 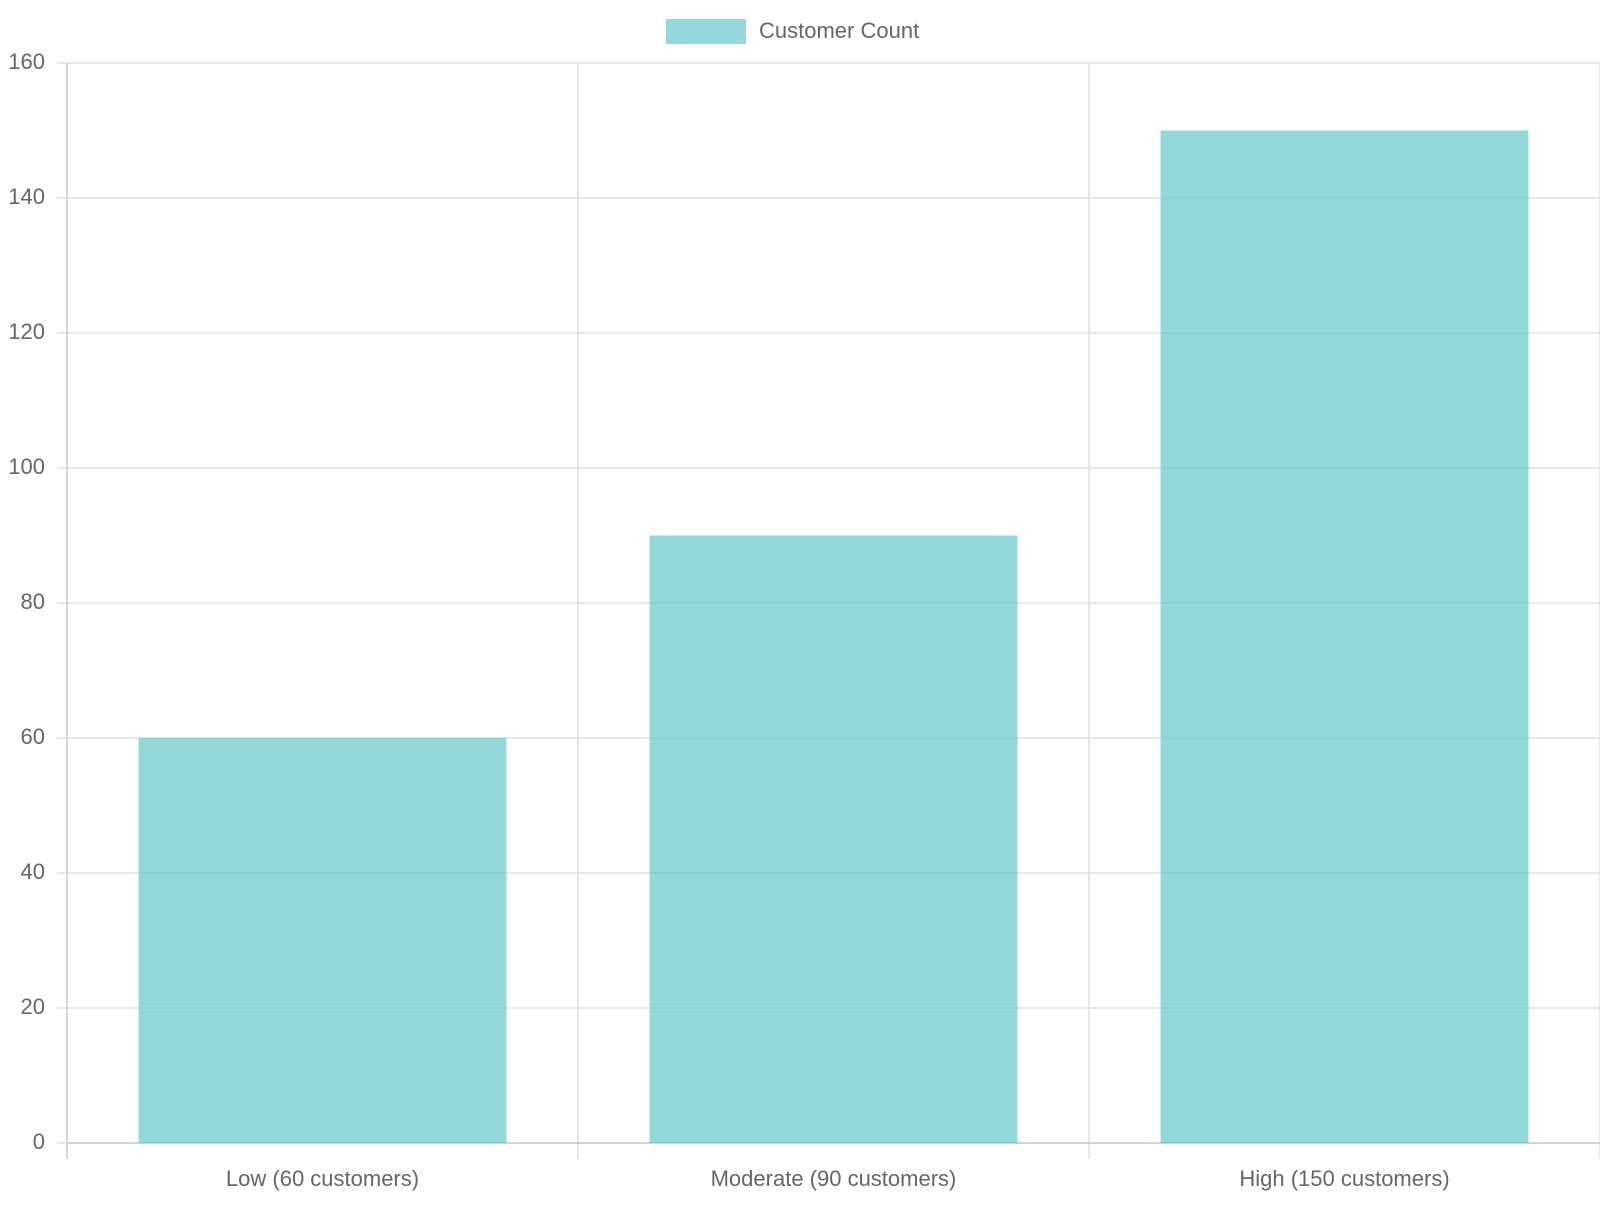 I want to click on y-tick-label: 0, so click(x=39, y=1141).